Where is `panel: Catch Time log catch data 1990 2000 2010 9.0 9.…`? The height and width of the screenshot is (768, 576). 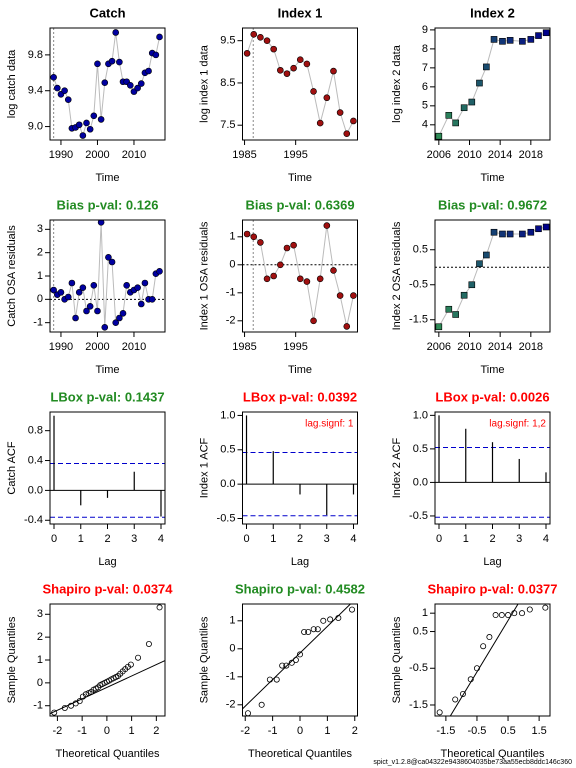
panel: Catch Time log catch data 1990 2000 2010 9.0 9.… is located at coordinates (86, 94).